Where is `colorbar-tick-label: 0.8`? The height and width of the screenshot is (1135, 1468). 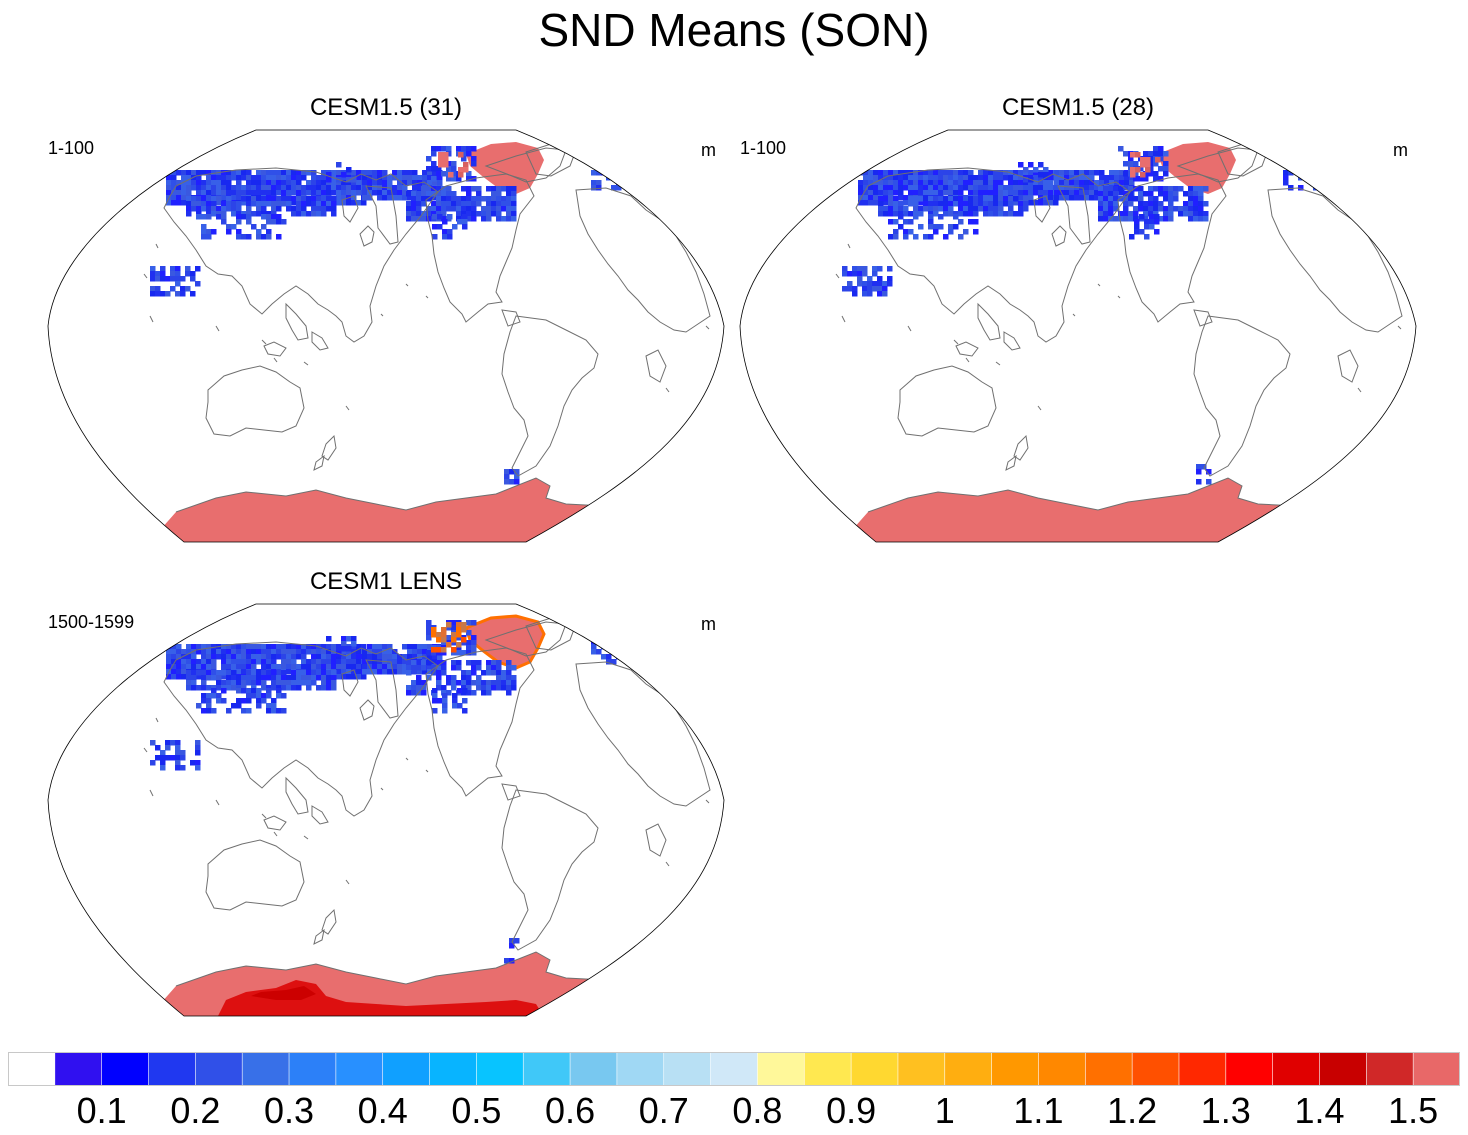 colorbar-tick-label: 0.8 is located at coordinates (757, 1110).